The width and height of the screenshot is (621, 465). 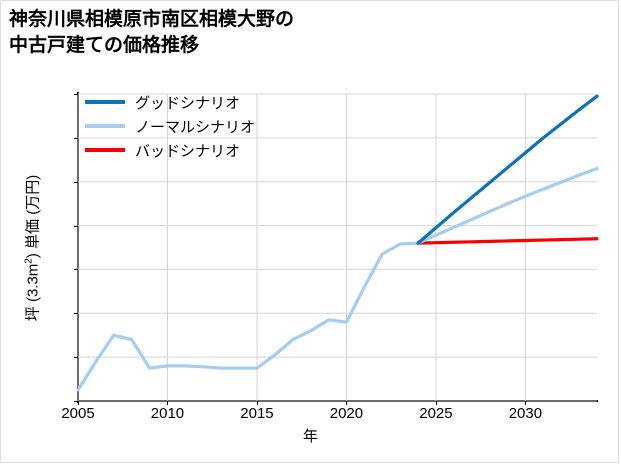 I want to click on x-tick-label: 2030, so click(x=525, y=413).